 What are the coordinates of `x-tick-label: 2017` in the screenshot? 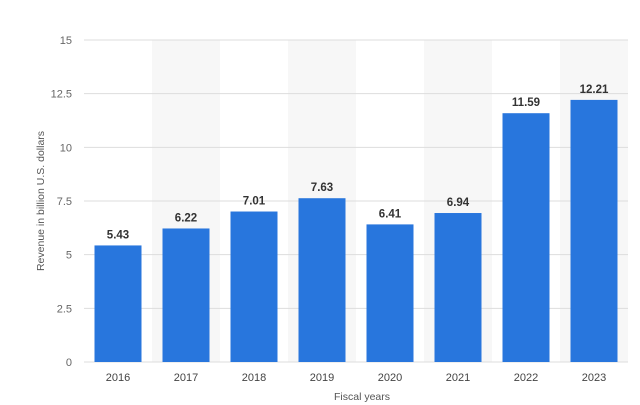 It's located at (186, 378).